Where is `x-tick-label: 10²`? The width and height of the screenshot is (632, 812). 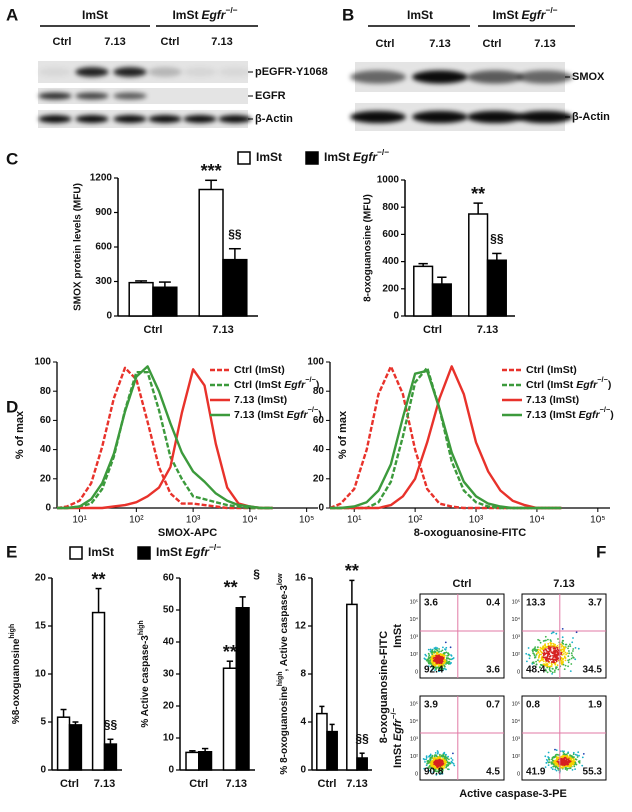 x-tick-label: 10² is located at coordinates (415, 520).